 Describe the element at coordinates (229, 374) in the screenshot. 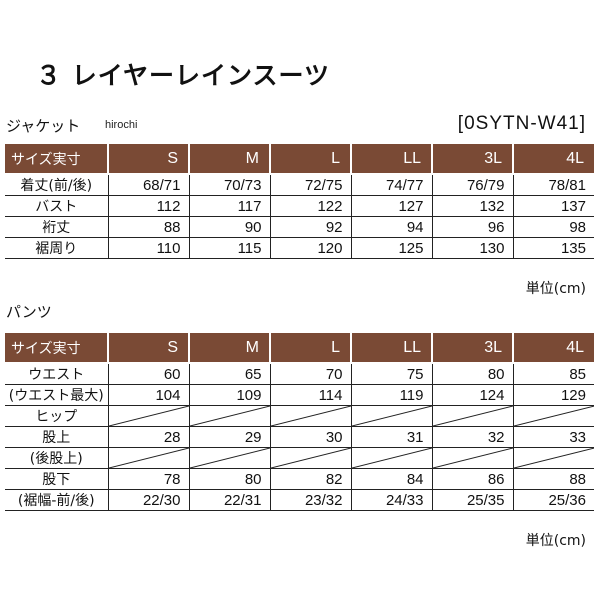

I see `table-cell: 65` at that location.